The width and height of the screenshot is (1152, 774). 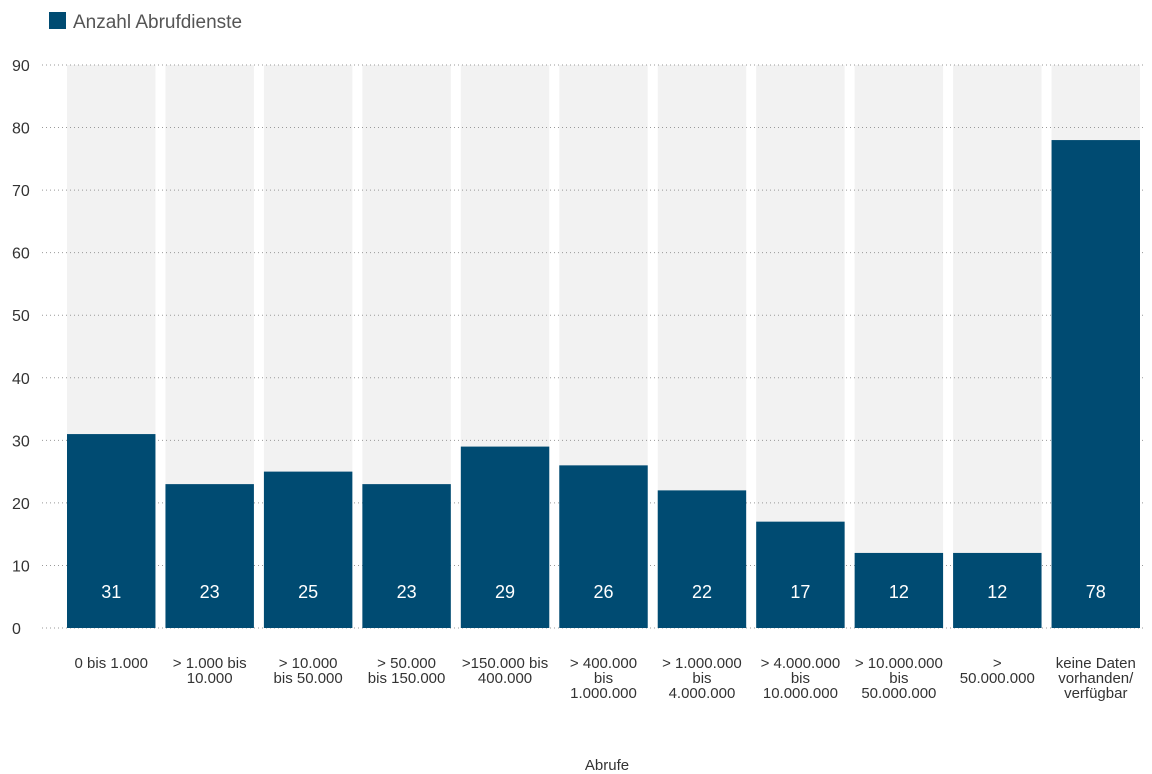 I want to click on y-tick-label: 0, so click(x=16, y=629).